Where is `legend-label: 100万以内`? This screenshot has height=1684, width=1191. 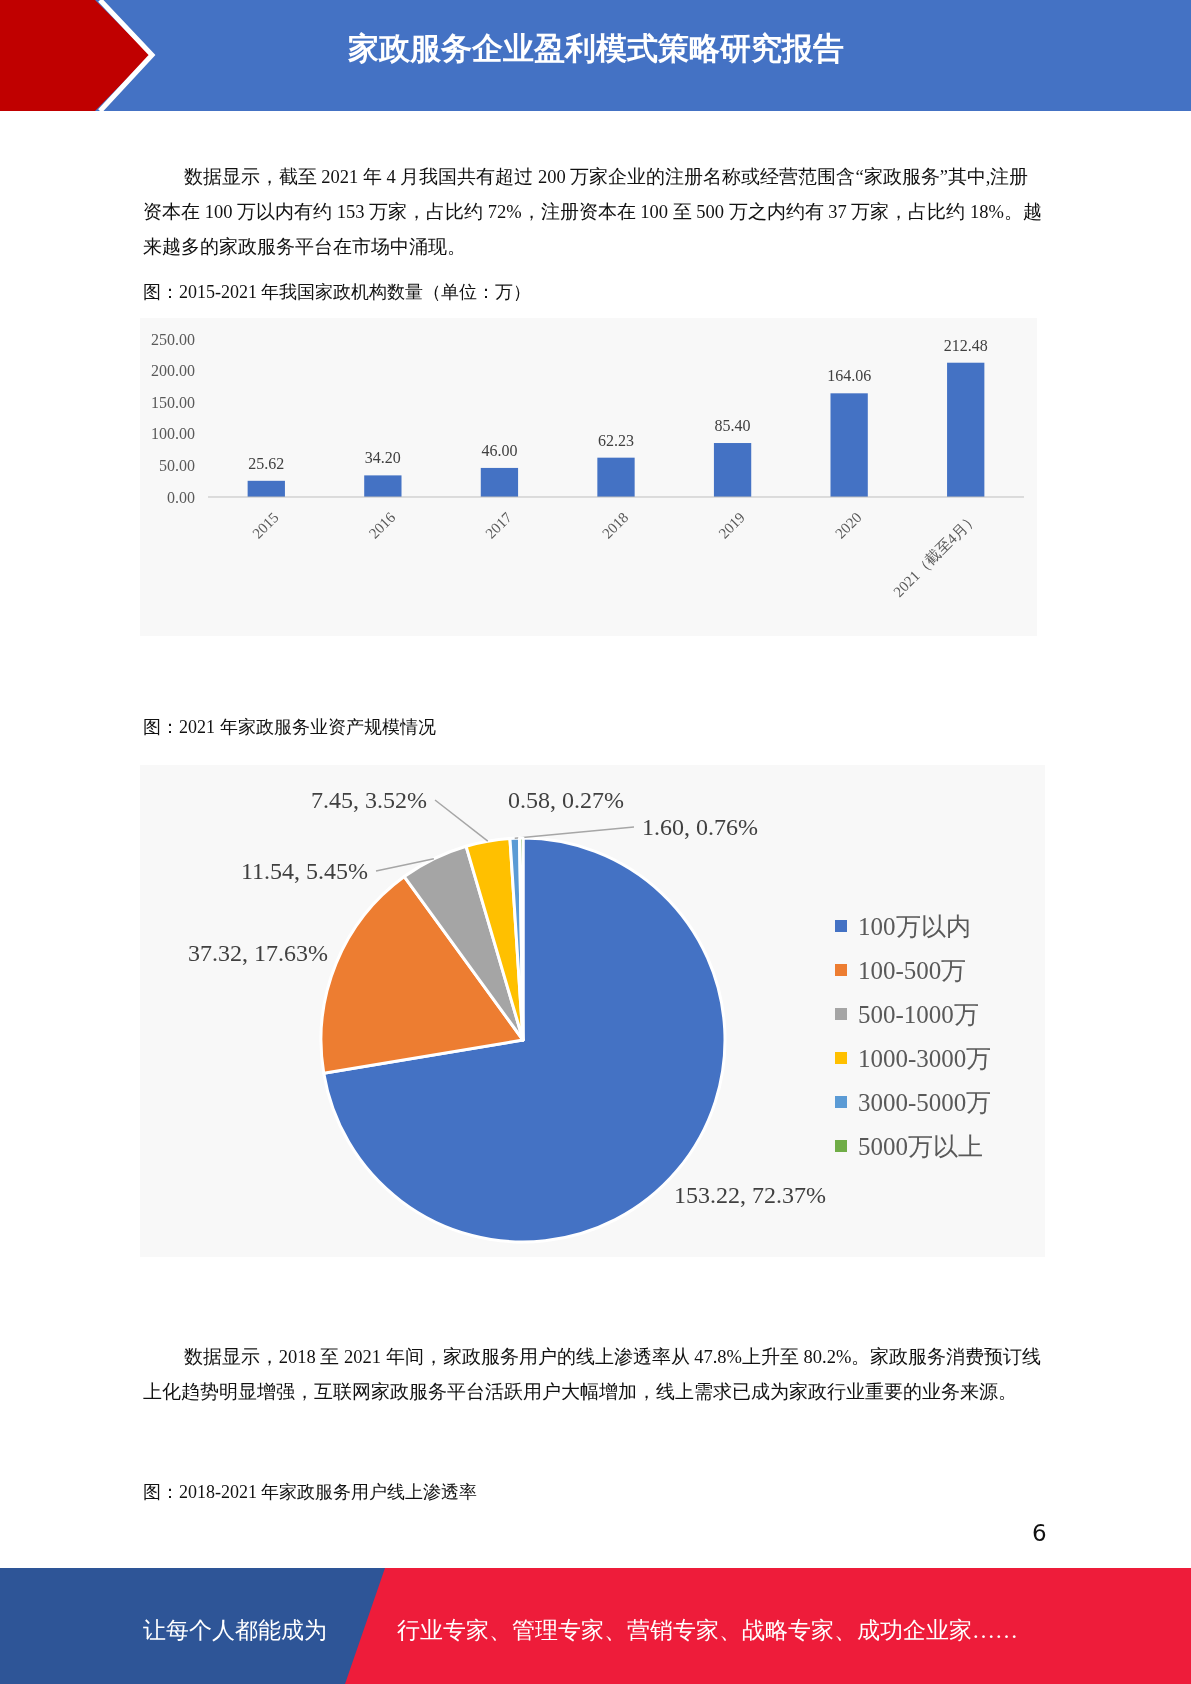 legend-label: 100万以内 is located at coordinates (914, 926).